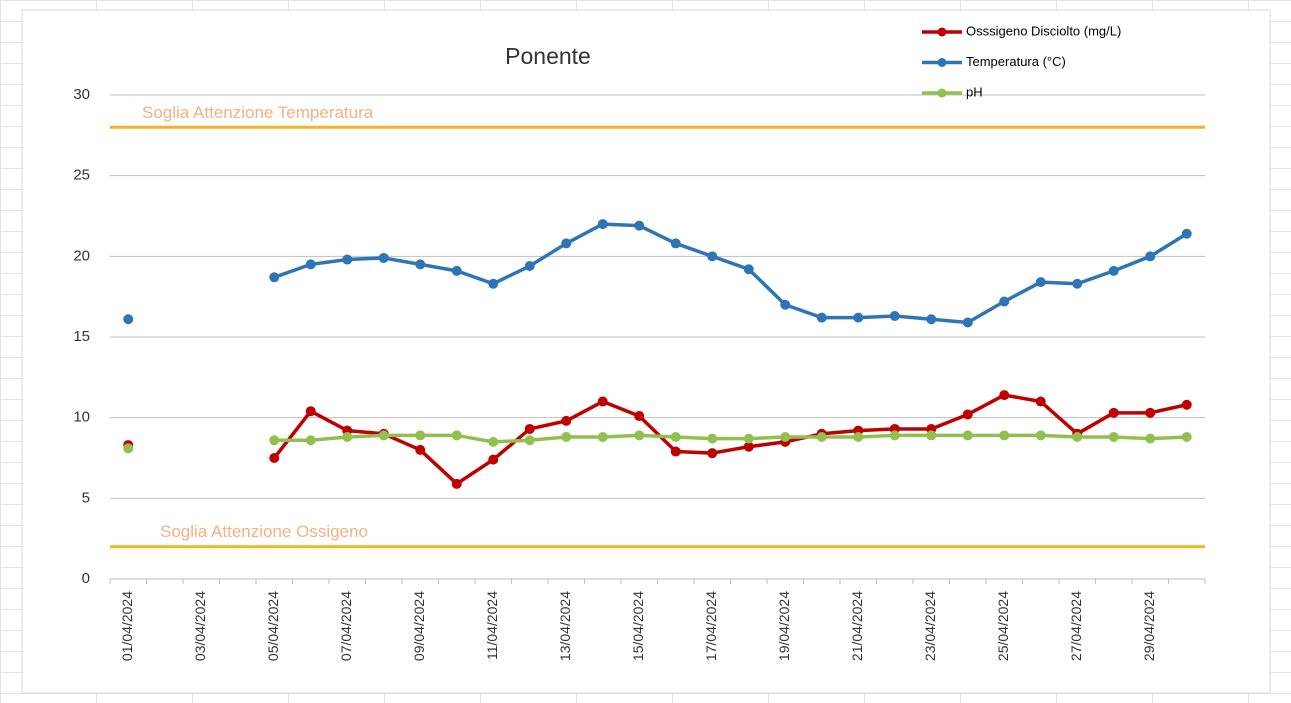  What do you see at coordinates (1016, 61) in the screenshot?
I see `legend-label: Temperatura (°C)` at bounding box center [1016, 61].